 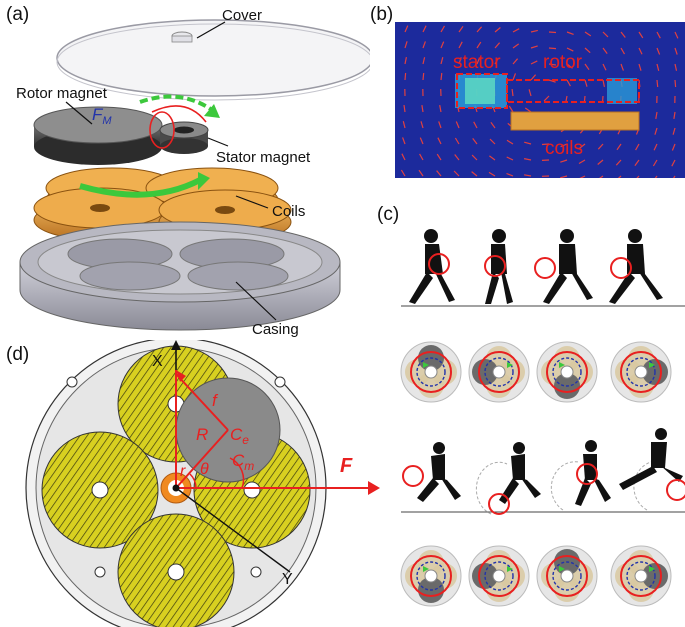 I want to click on runner-4-marker, so click(x=675, y=490).